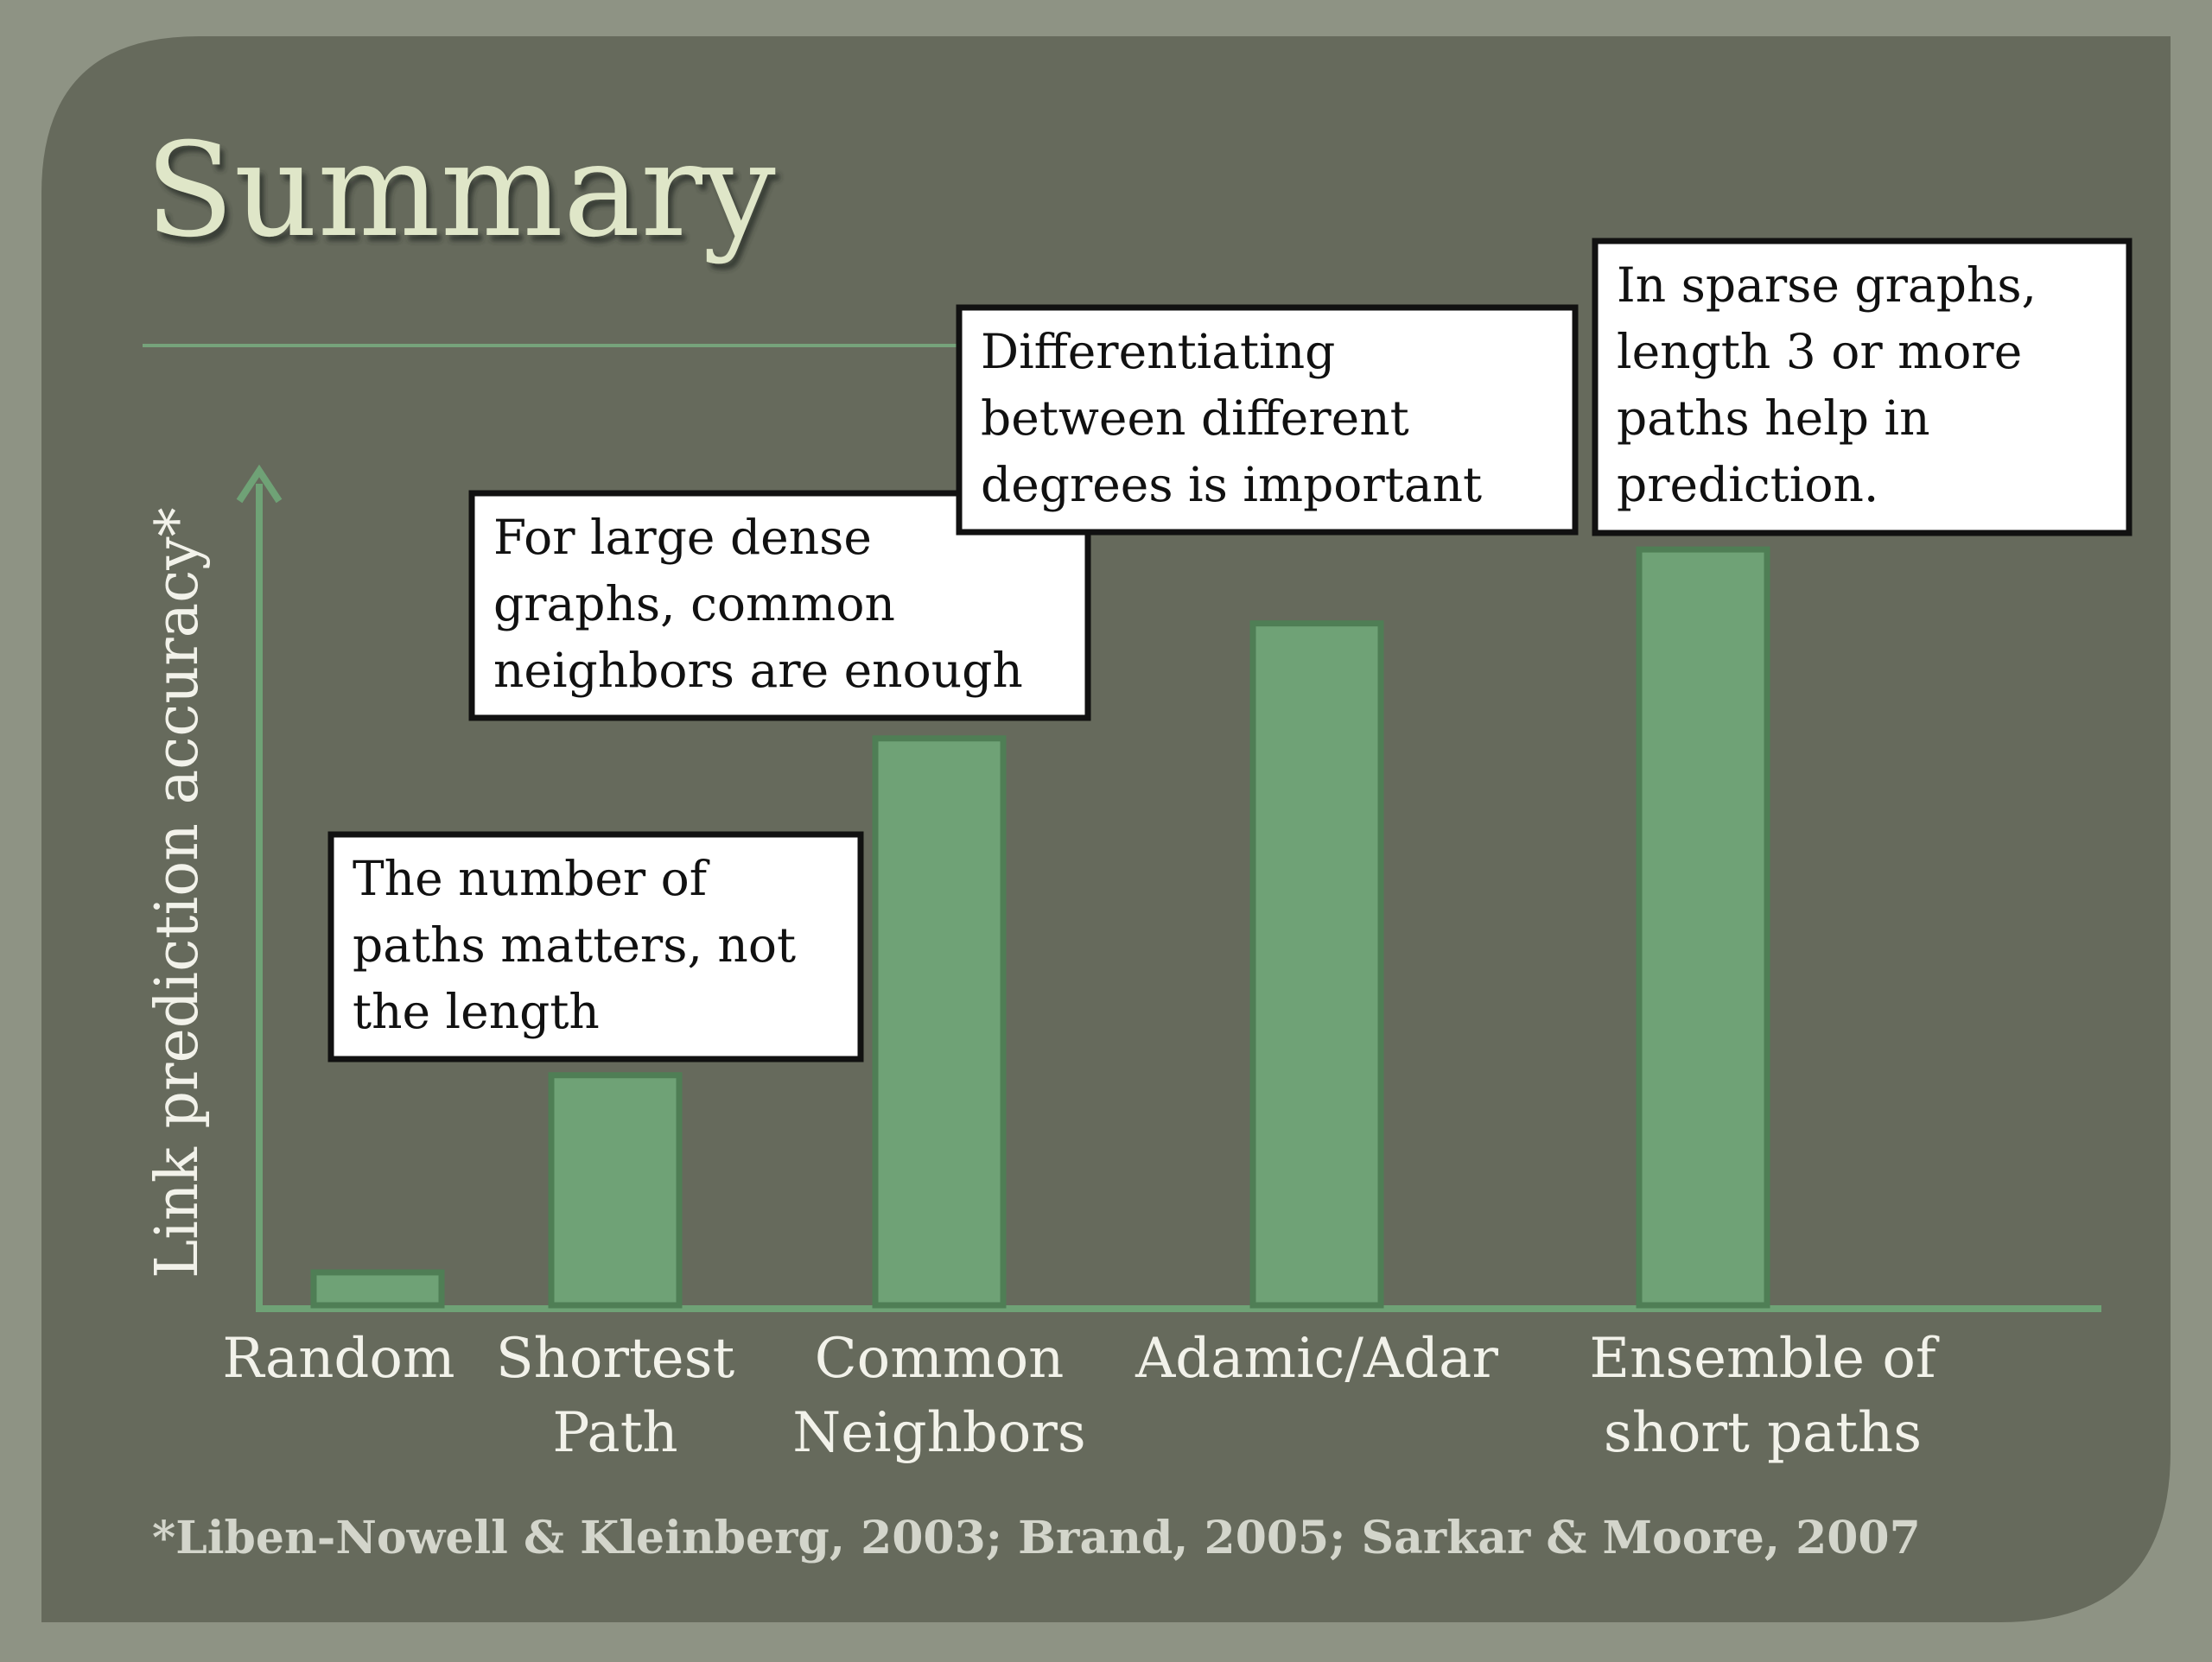 This screenshot has height=1662, width=2212. I want to click on annotation-text-3-0: In sparse graphs,, so click(1827, 285).